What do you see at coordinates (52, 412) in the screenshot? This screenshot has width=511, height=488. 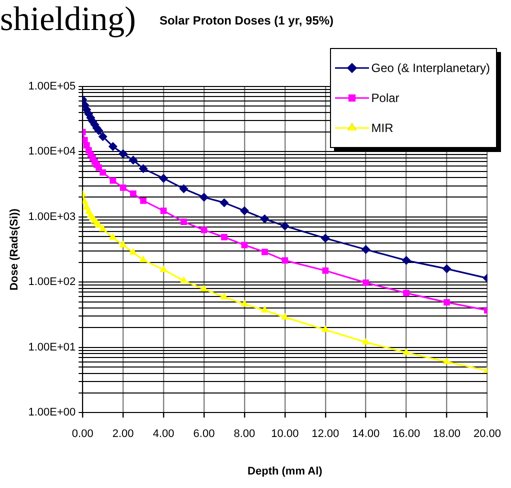 I see `y-tick-label: 1.00E+00` at bounding box center [52, 412].